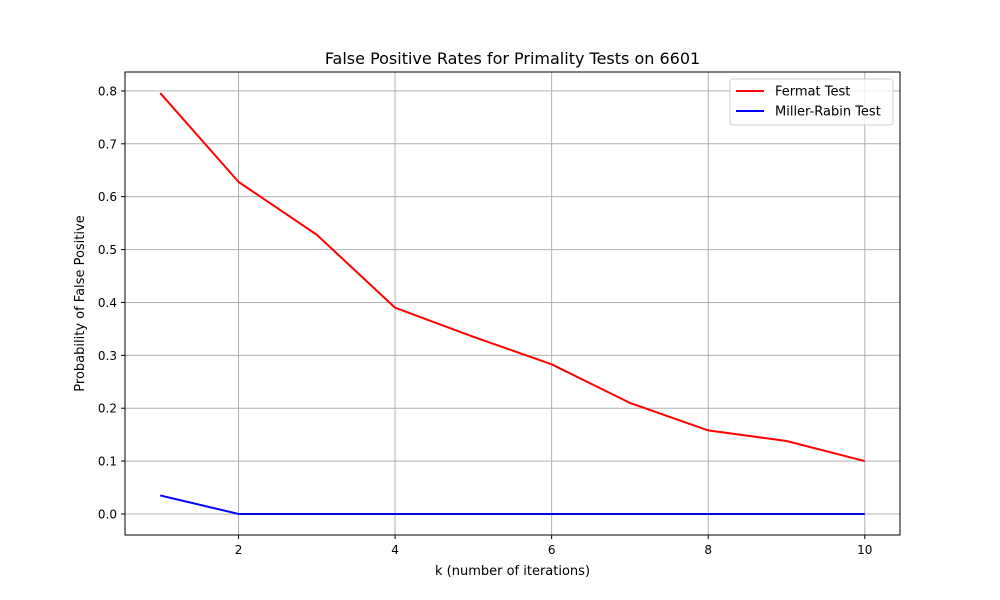 This screenshot has width=1000, height=600. I want to click on x-tick-label: 4, so click(395, 550).